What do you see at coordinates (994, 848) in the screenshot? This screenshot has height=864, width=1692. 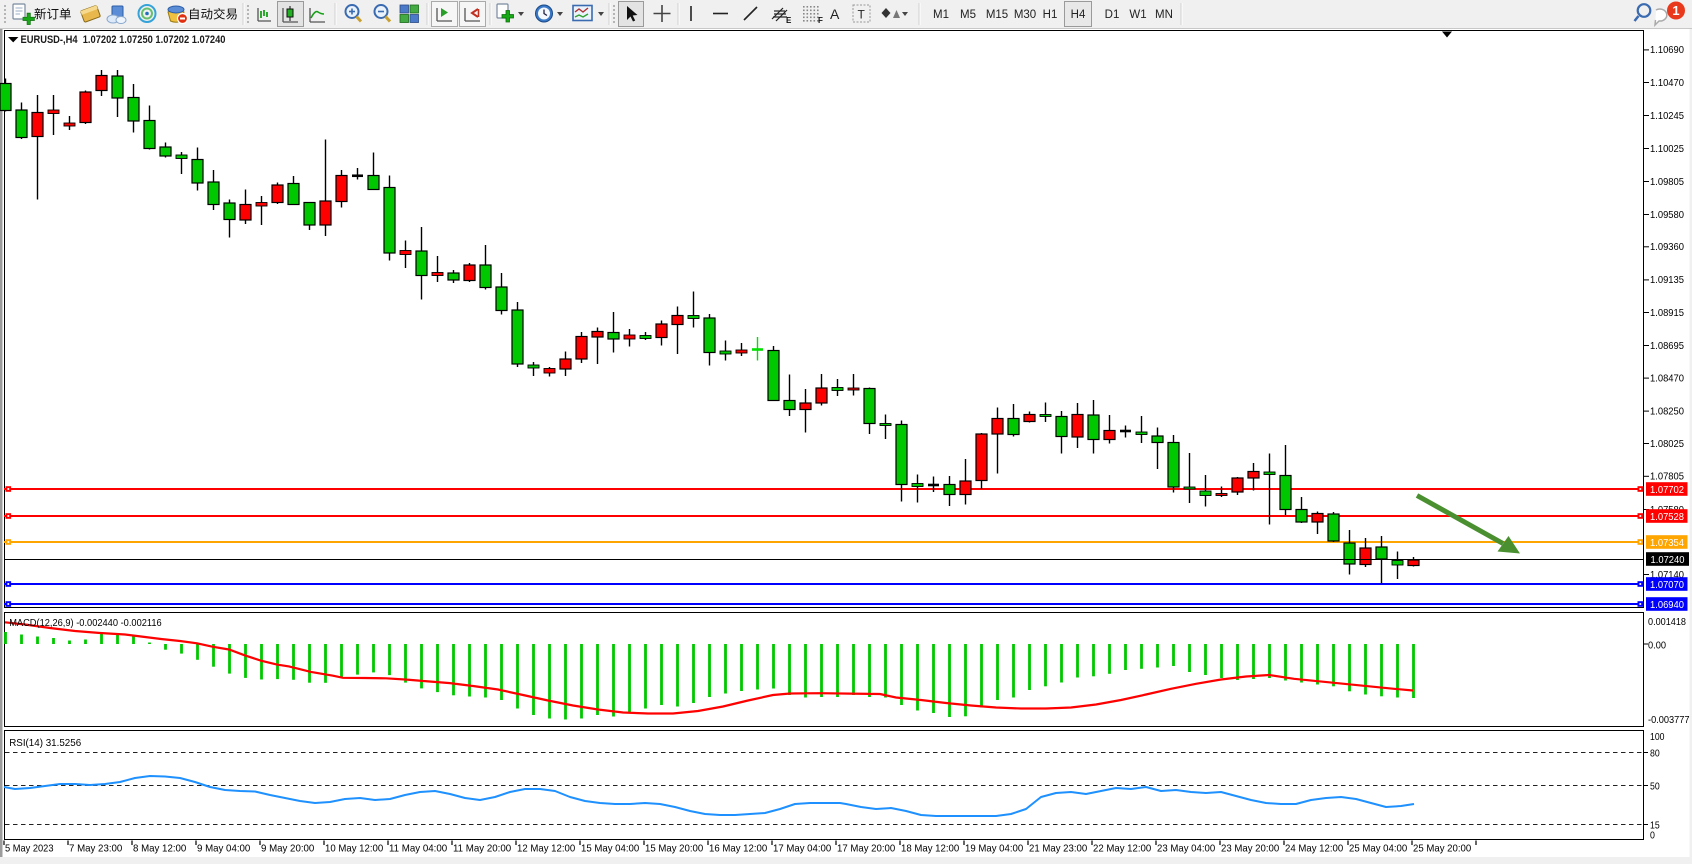 I see `svg-text: 19 May 04:00` at bounding box center [994, 848].